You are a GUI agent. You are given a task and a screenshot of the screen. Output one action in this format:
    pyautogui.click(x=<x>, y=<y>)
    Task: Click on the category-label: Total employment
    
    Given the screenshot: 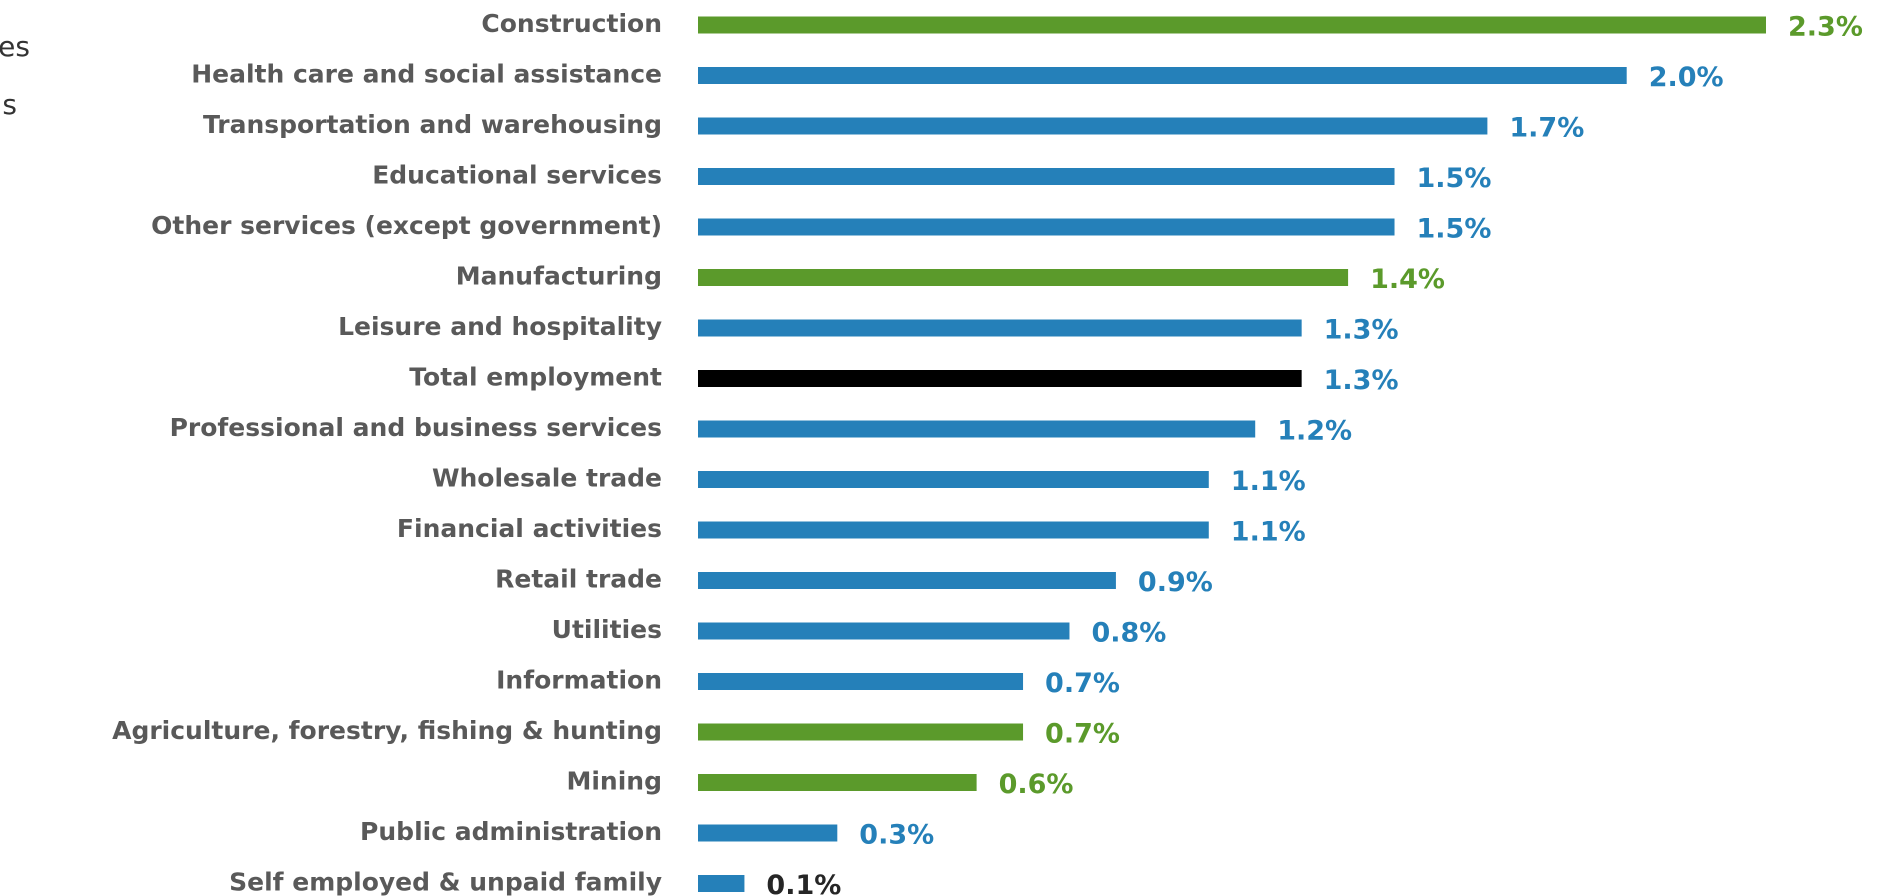 What is the action you would take?
    pyautogui.click(x=535, y=377)
    